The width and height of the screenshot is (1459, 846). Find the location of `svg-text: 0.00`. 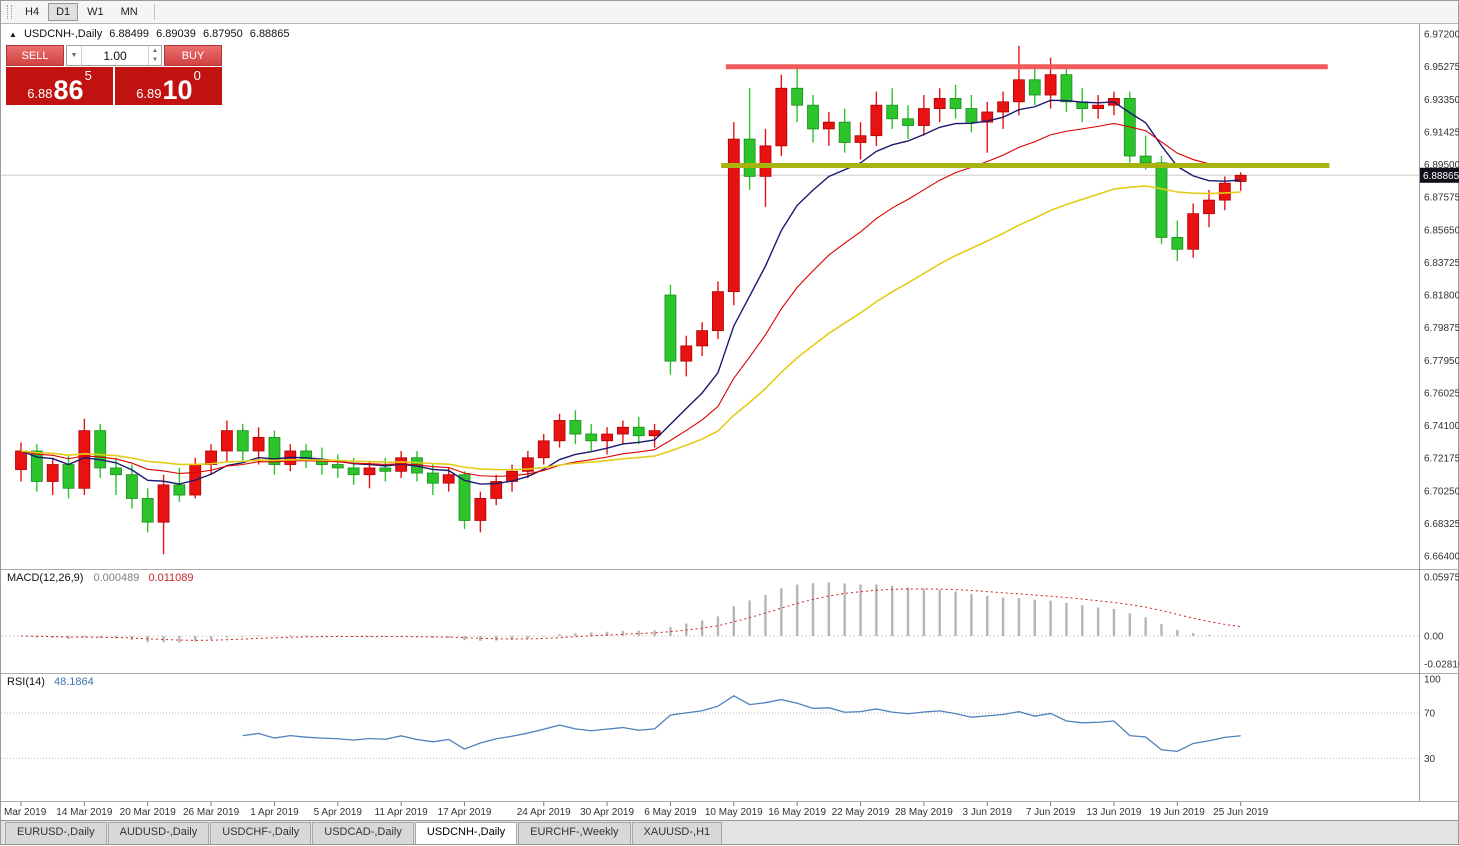

svg-text: 0.00 is located at coordinates (1434, 637).